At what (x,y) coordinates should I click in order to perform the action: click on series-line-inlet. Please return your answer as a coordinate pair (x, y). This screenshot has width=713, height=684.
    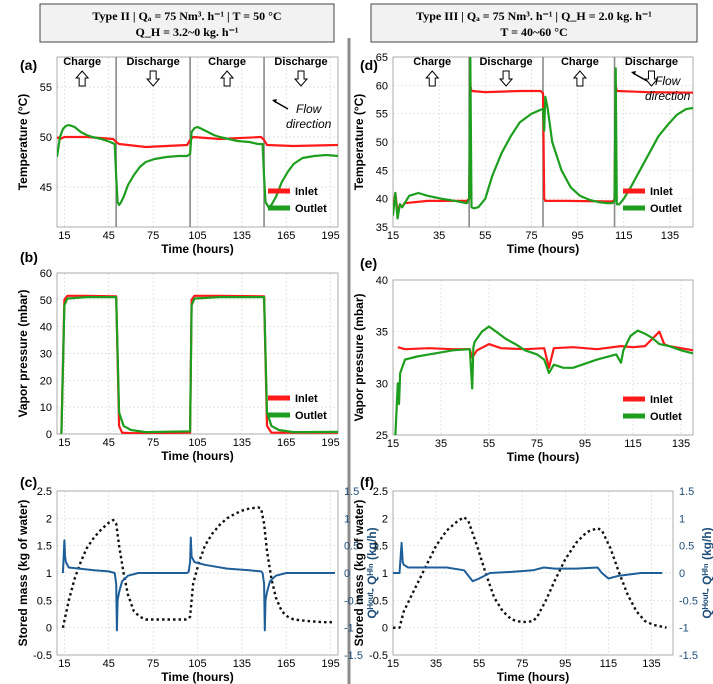
    Looking at the image, I should click on (197, 142).